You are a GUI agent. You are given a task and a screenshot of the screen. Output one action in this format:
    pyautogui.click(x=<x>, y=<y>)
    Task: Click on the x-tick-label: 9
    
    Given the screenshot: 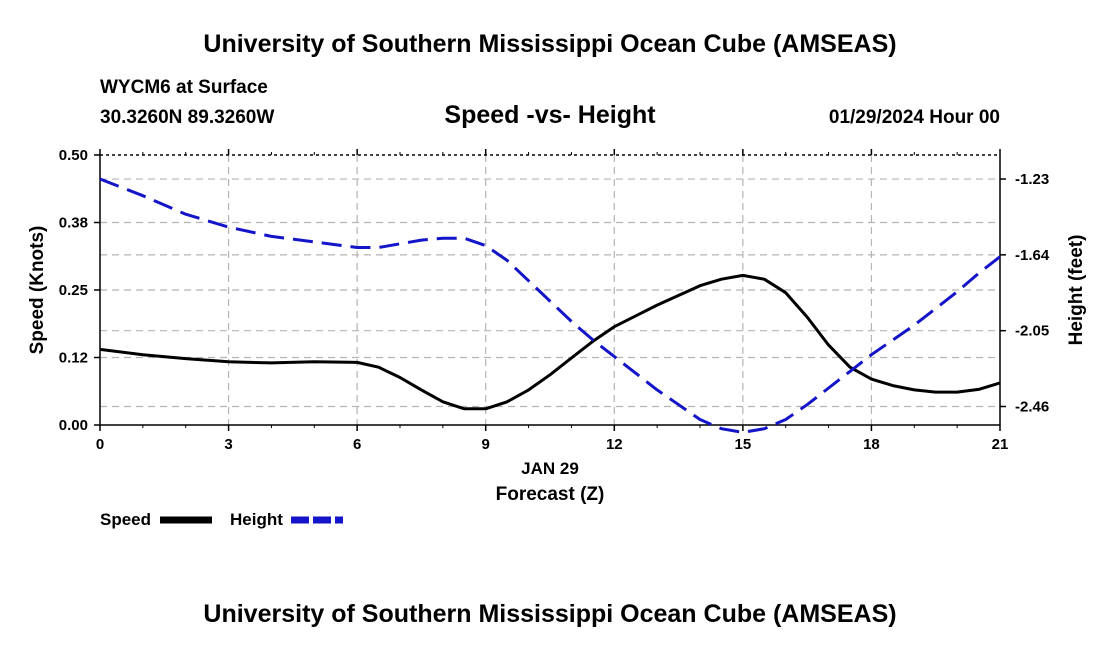 What is the action you would take?
    pyautogui.click(x=486, y=444)
    